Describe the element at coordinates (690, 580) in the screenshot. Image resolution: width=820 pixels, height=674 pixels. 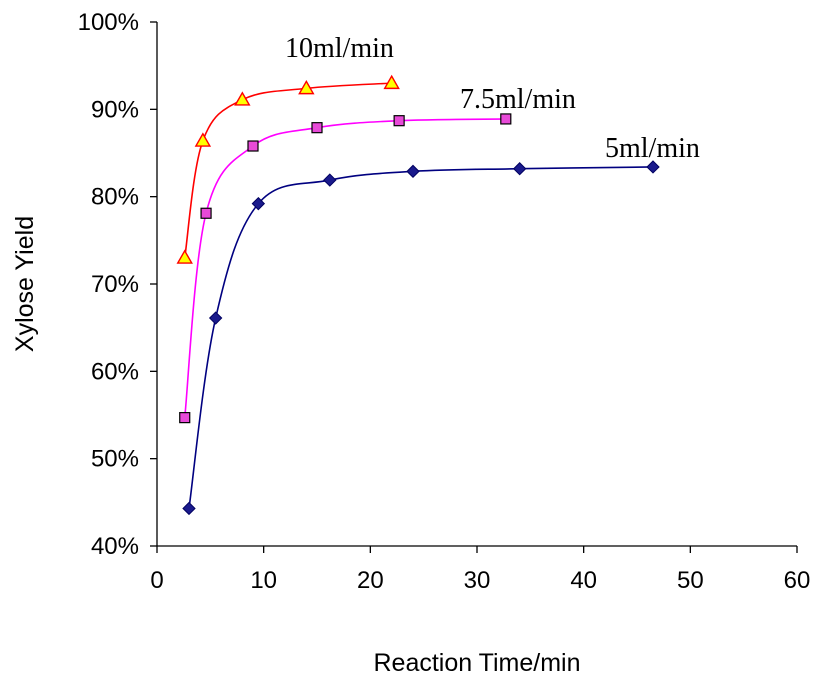
I see `x-tick-label: 50` at that location.